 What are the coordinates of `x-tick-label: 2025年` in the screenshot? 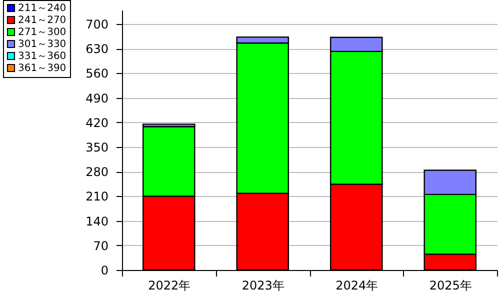 It's located at (450, 285).